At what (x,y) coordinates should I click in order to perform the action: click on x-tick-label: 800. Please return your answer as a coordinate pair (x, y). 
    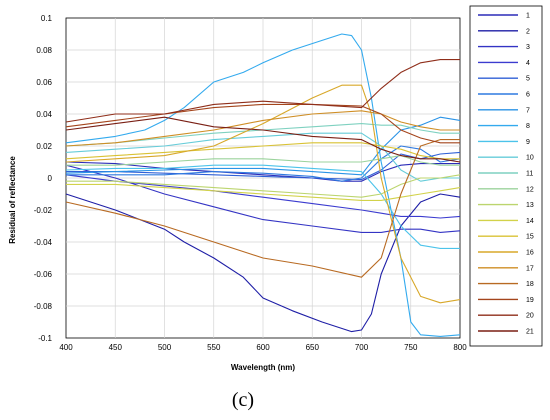
    Looking at the image, I should click on (460, 347).